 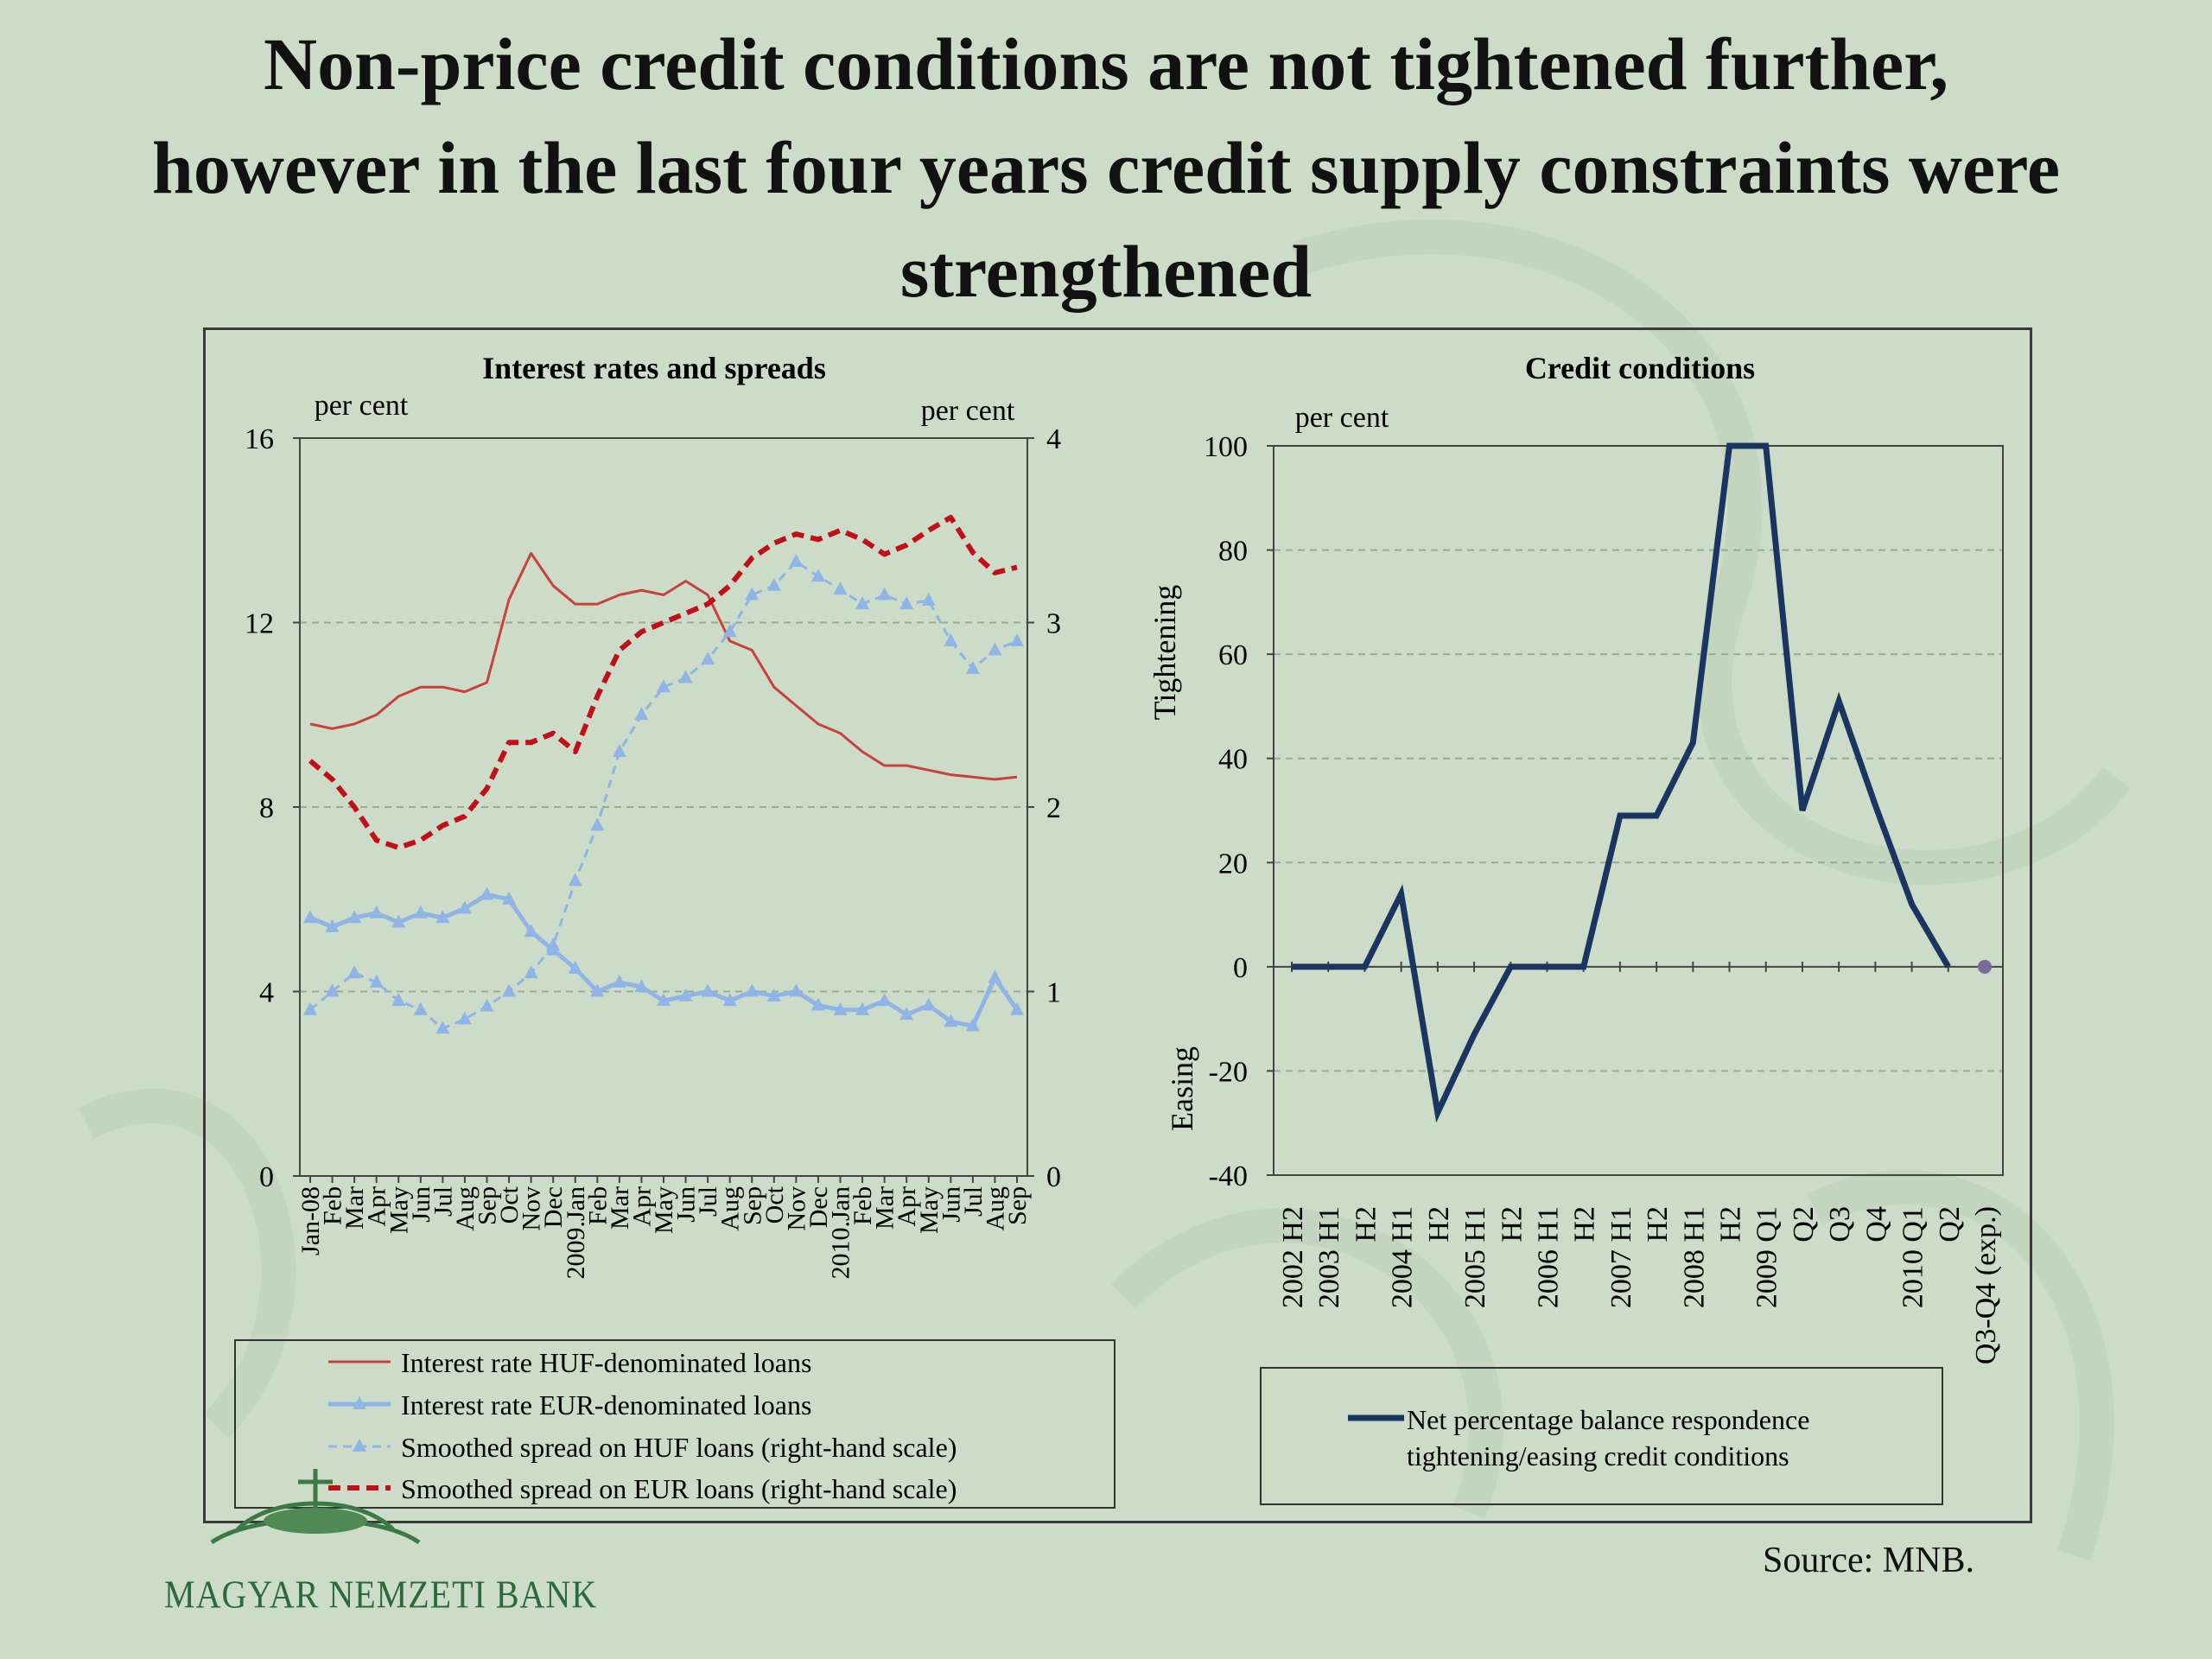 I want to click on left-ytick-label-3: 12, so click(x=259, y=624).